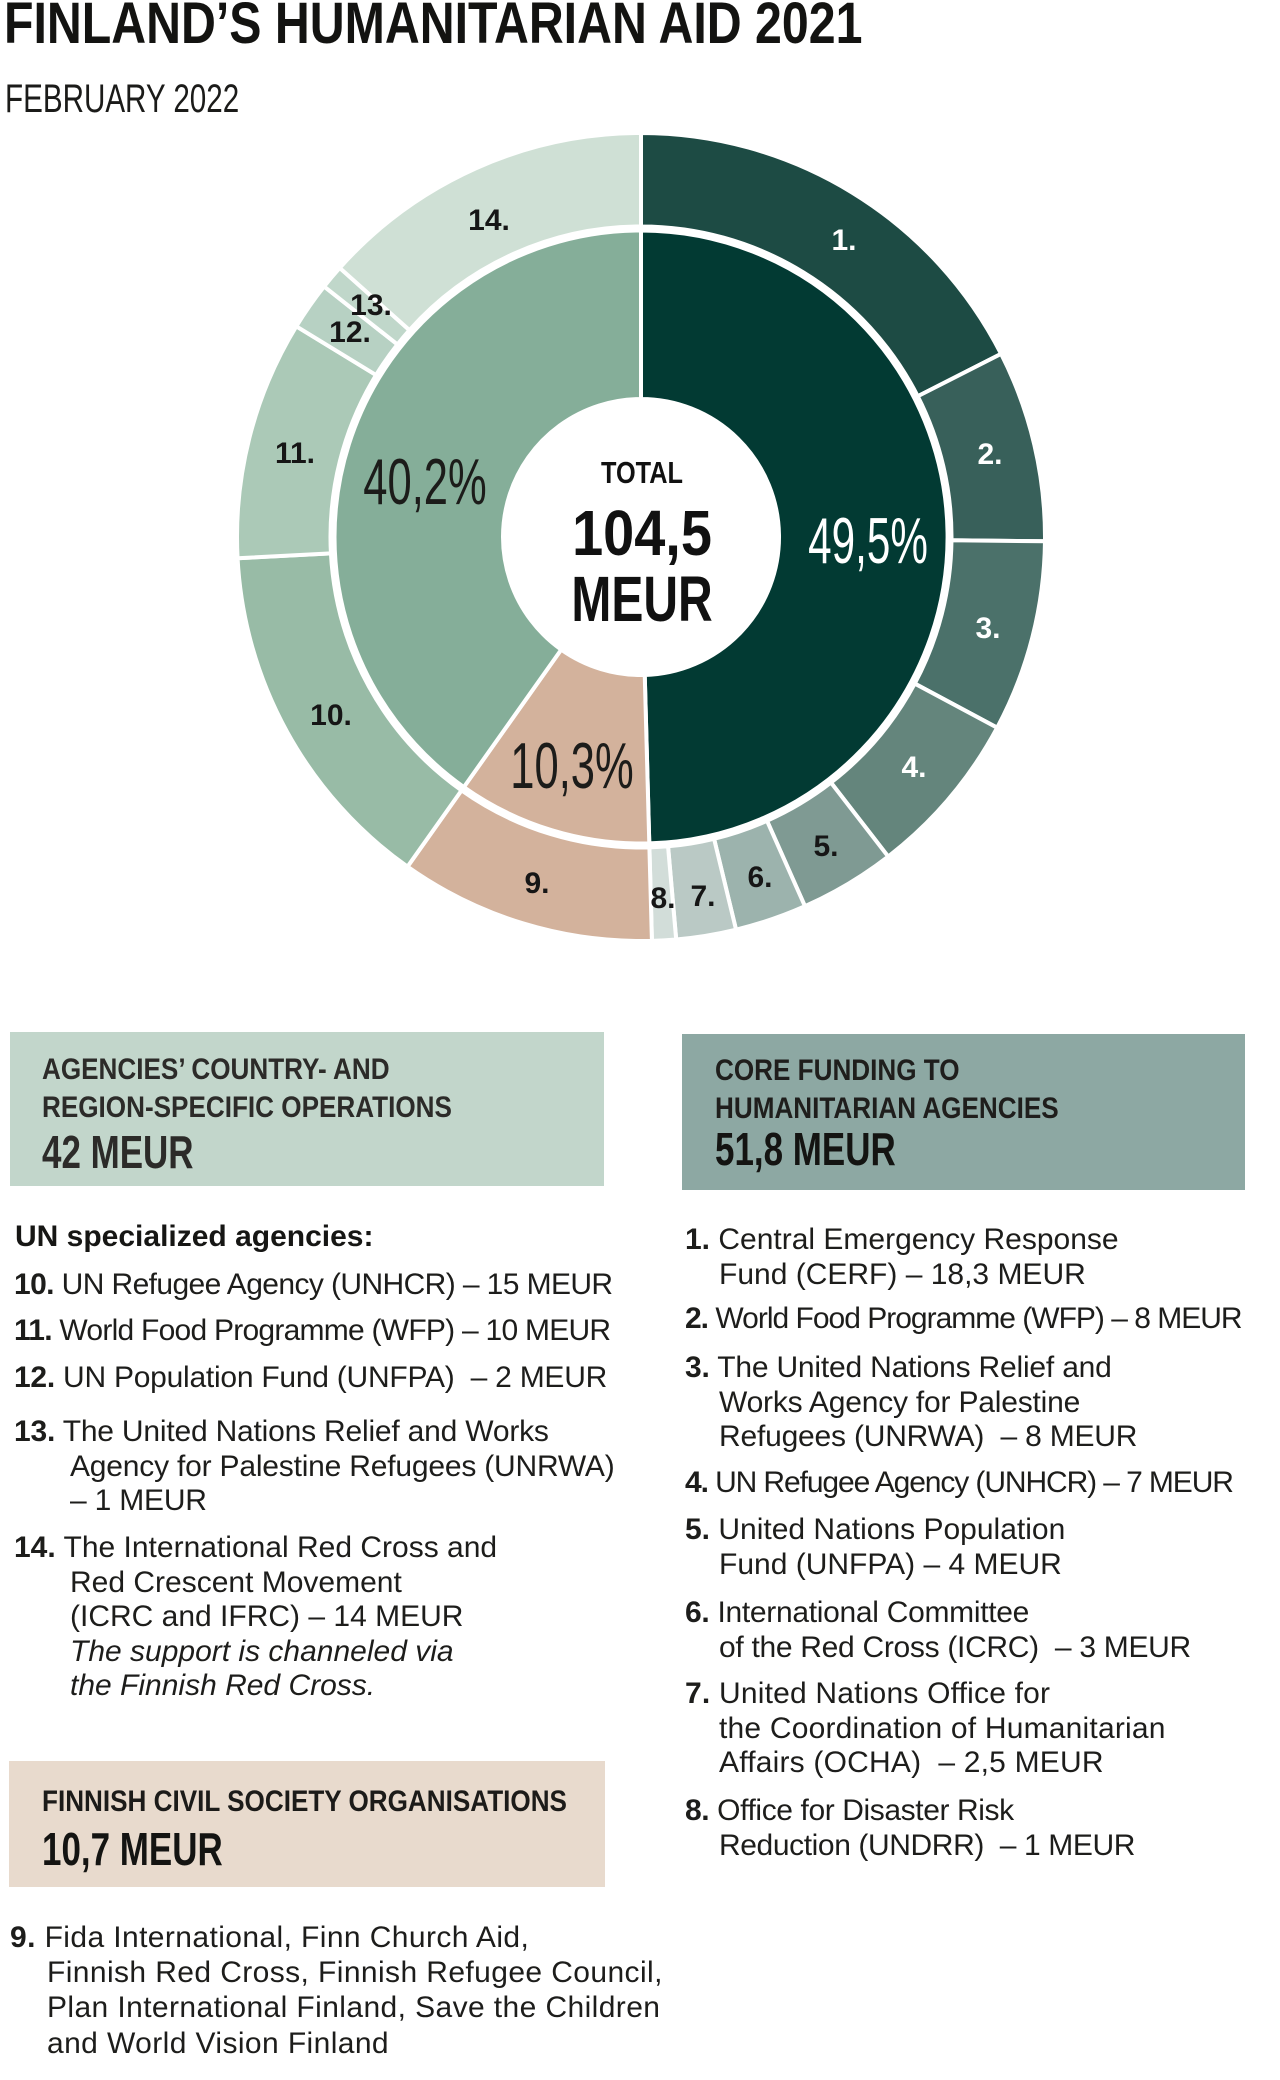 The width and height of the screenshot is (1280, 2080). What do you see at coordinates (489, 220) in the screenshot?
I see `svg-text: 14.` at bounding box center [489, 220].